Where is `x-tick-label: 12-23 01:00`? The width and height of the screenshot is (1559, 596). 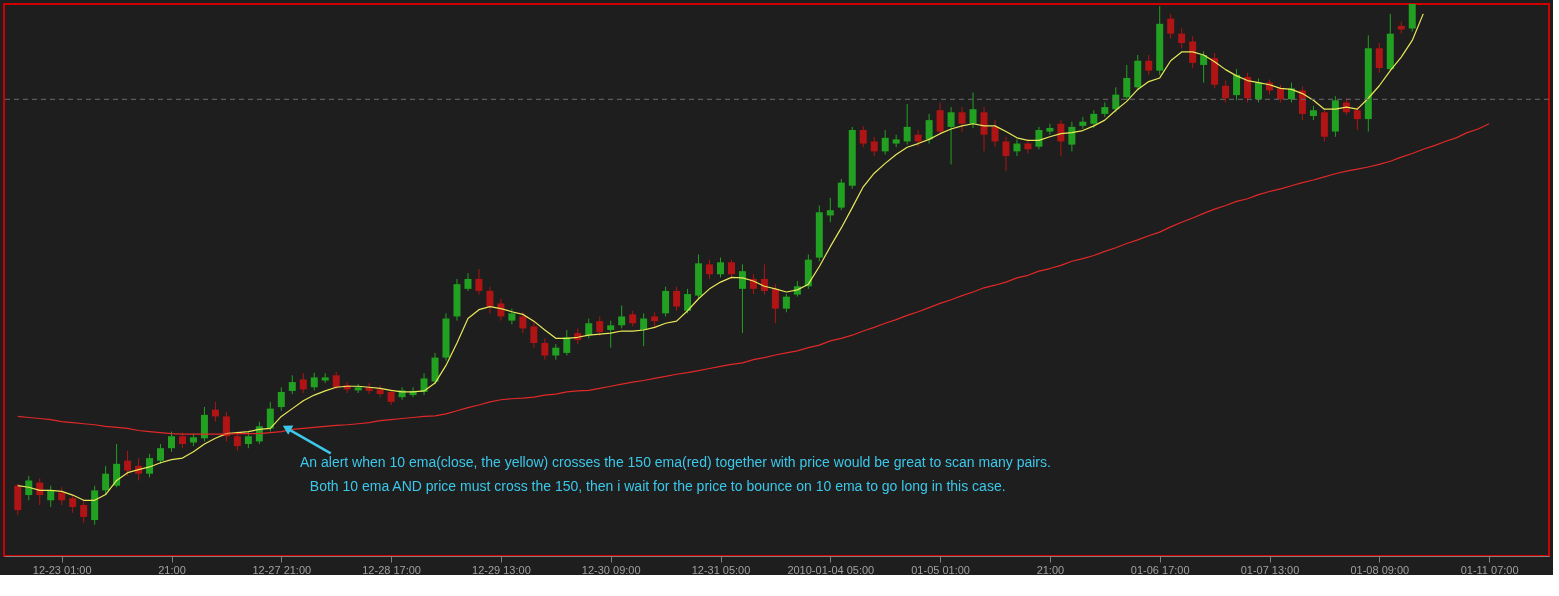
x-tick-label: 12-23 01:00 is located at coordinates (62, 569).